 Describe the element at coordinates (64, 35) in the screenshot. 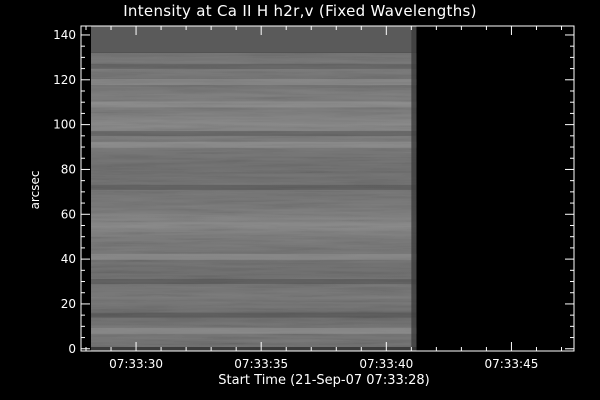

I see `y-tick-label: 140` at that location.